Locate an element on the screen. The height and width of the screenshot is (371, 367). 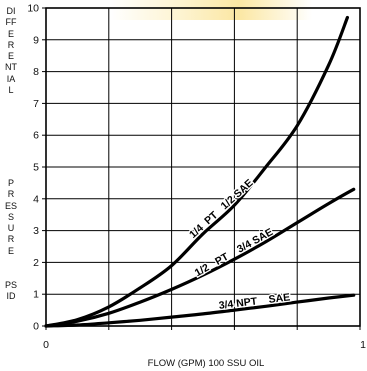
y-axis-title-word-2: PRESSURE is located at coordinates (11, 217).